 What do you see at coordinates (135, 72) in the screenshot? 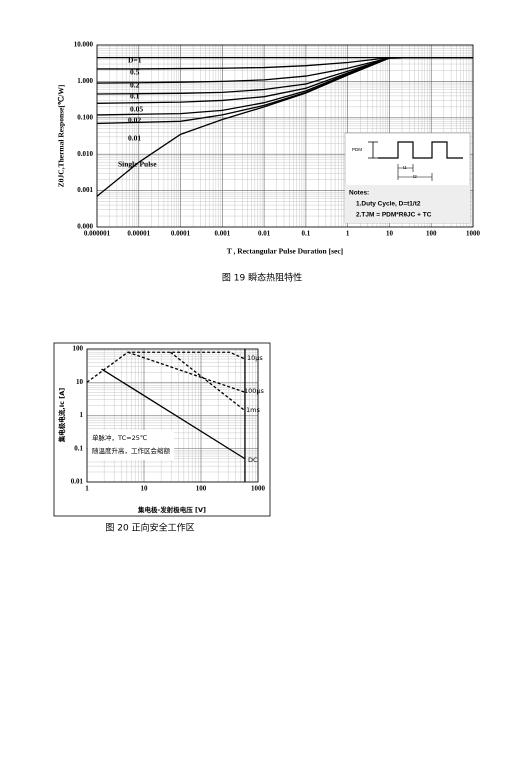
I see `series-label: 0.5` at bounding box center [135, 72].